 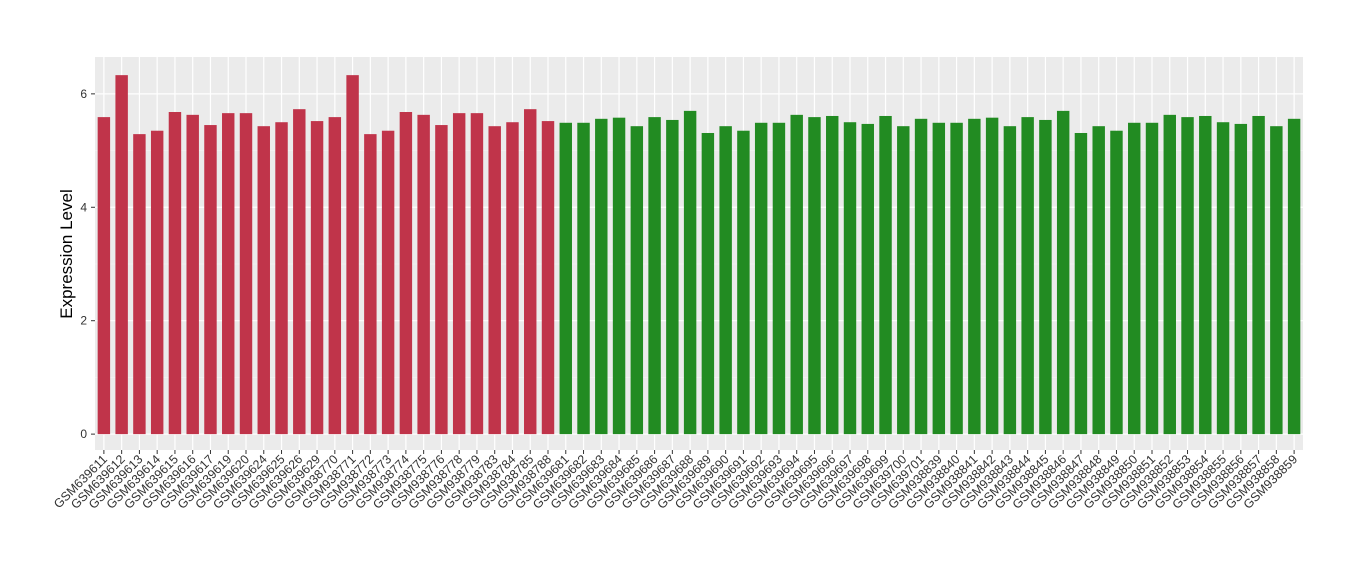 What do you see at coordinates (66, 253) in the screenshot?
I see `y-axis-label: Expression Level` at bounding box center [66, 253].